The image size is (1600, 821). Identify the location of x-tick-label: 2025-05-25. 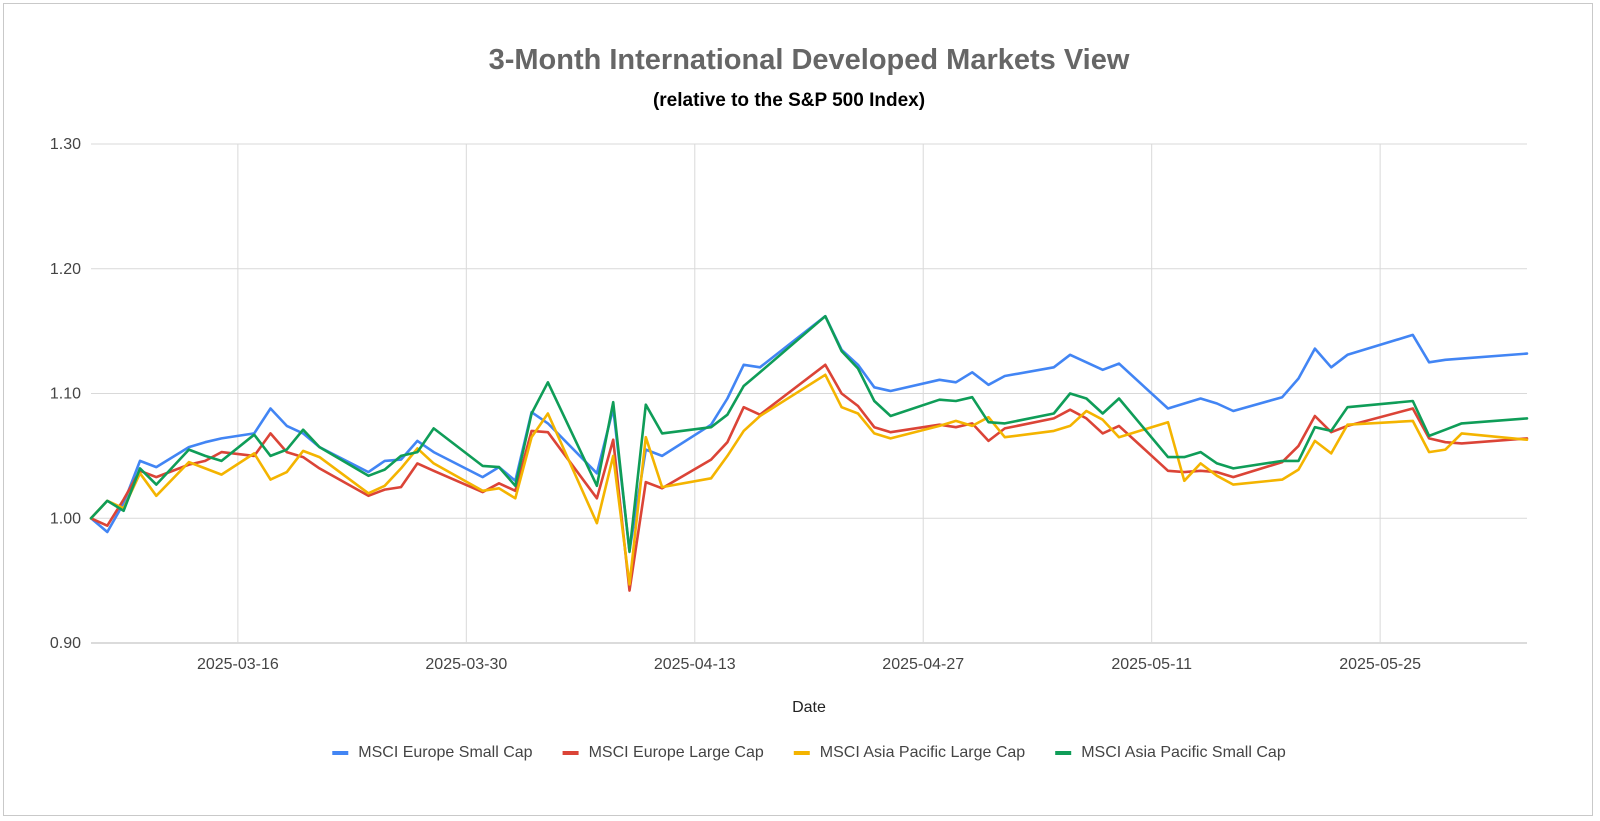
(1380, 664).